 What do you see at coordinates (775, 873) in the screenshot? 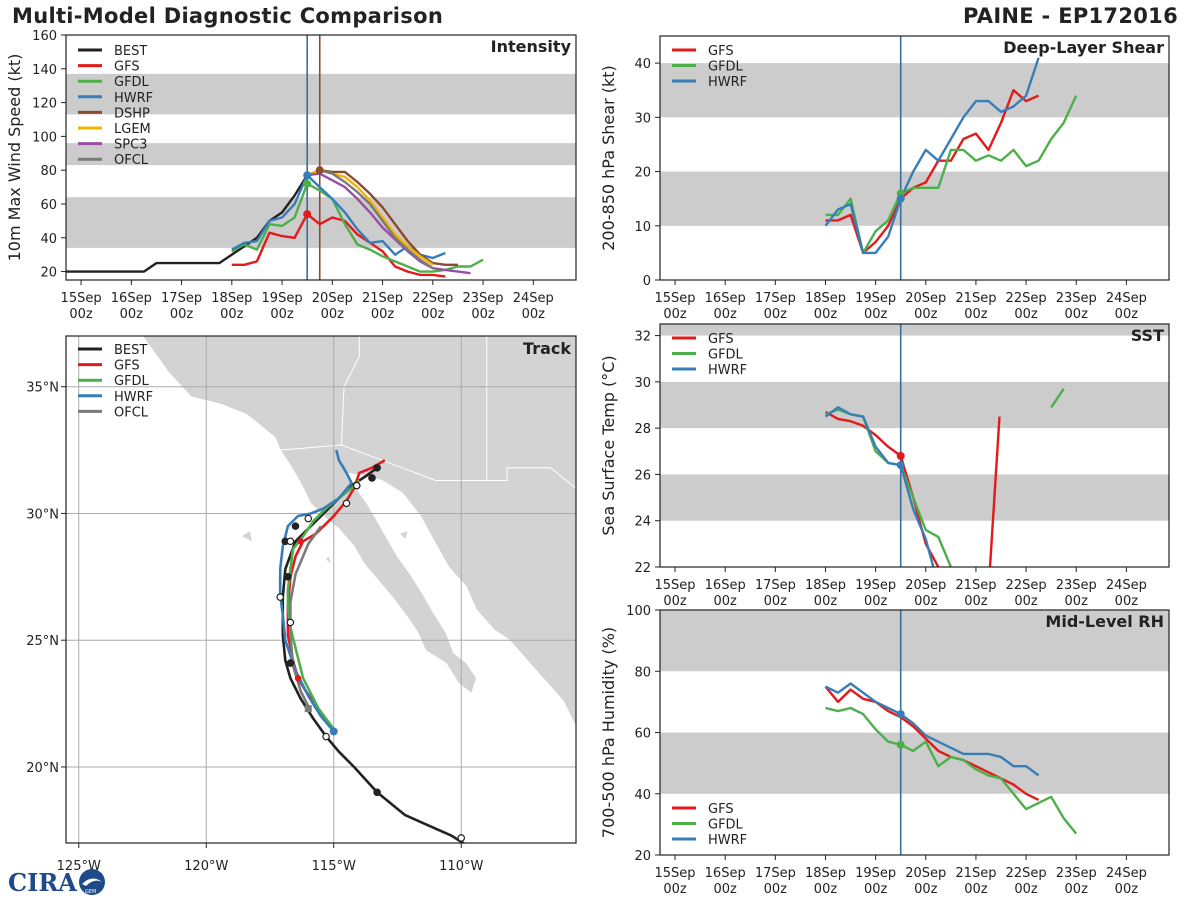
I see `rh-xtick-date: 17Sep` at bounding box center [775, 873].